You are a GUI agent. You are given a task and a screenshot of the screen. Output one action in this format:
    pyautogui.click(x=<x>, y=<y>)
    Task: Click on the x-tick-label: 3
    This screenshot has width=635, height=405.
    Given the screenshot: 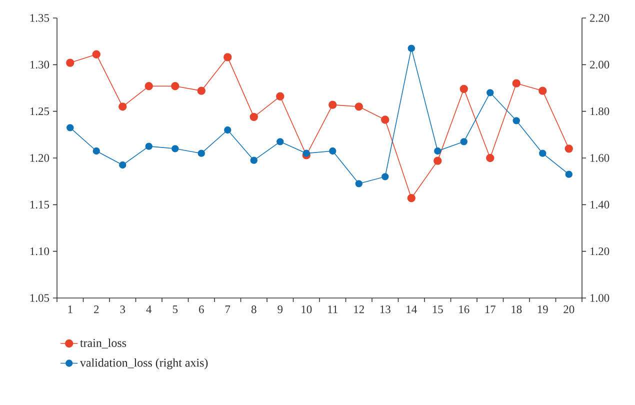 What is the action you would take?
    pyautogui.click(x=123, y=310)
    